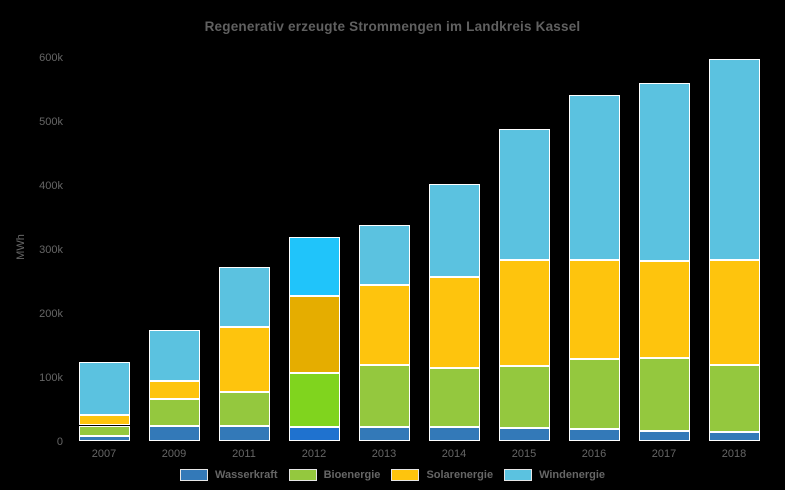  I want to click on legend-item-windenergie: Windenergie, so click(554, 475).